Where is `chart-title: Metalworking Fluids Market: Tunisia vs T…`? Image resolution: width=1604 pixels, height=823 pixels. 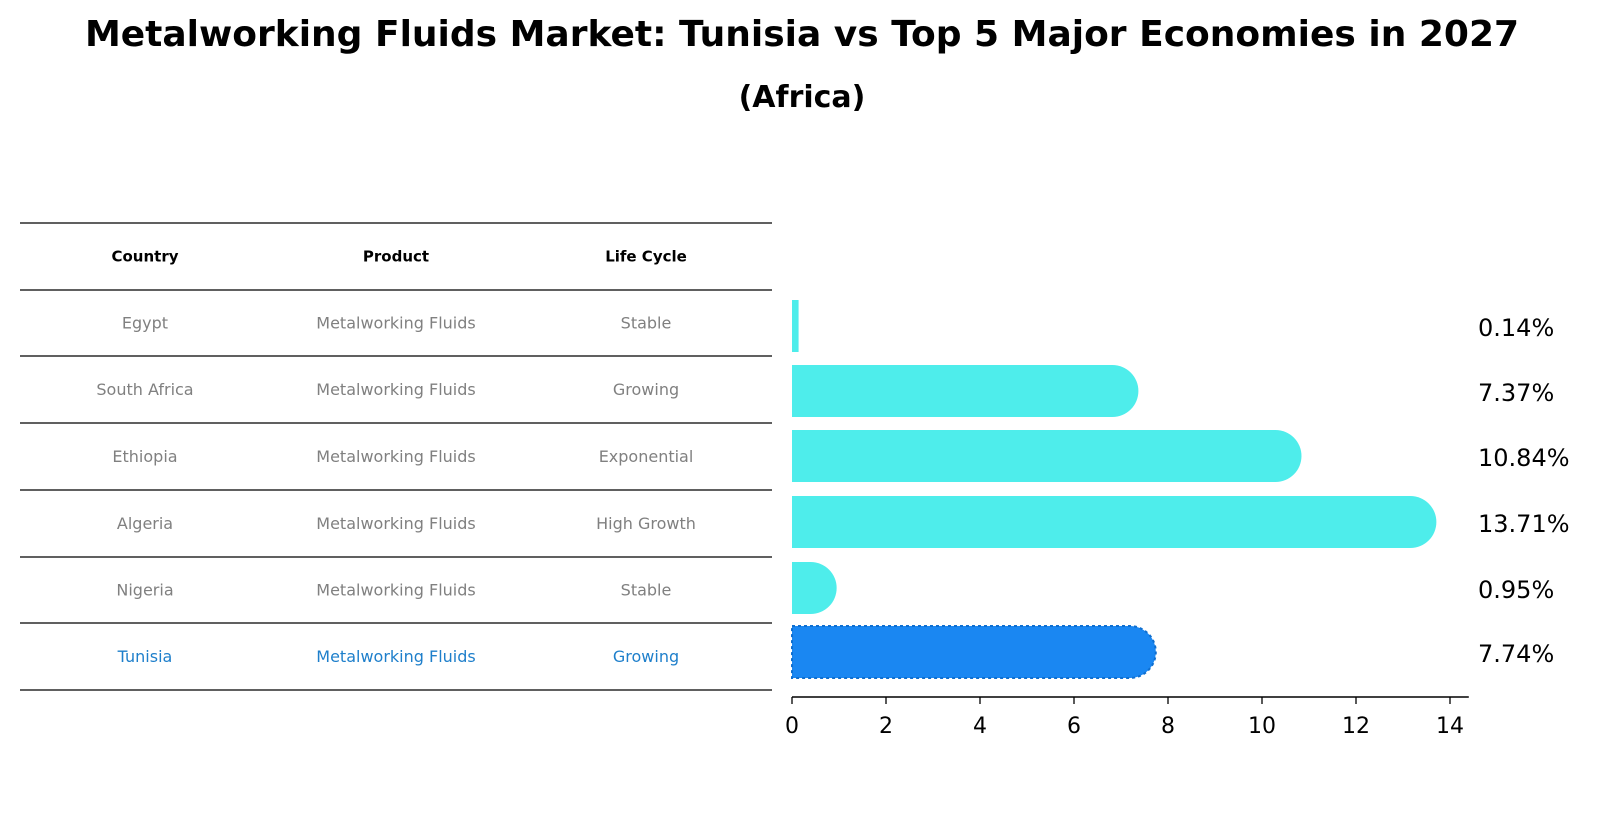
chart-title: Metalworking Fluids Market: Tunisia vs T… is located at coordinates (802, 34).